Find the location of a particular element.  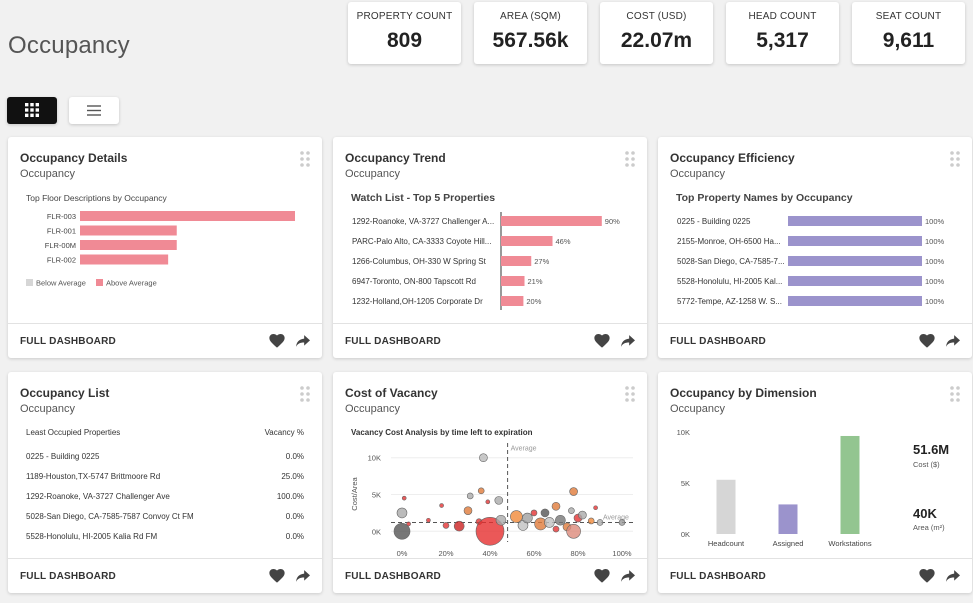

kpi-head-count: HEAD COUNT 5,317 is located at coordinates (782, 33).